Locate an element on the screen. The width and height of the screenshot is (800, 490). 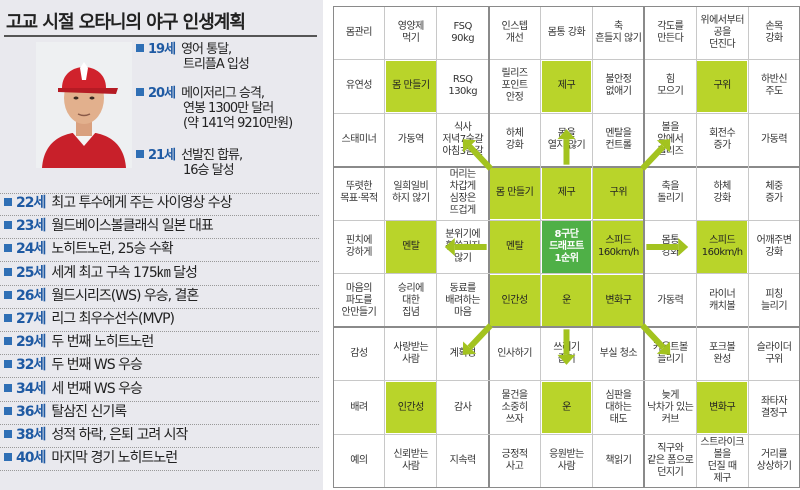
cell-text: 변화구 is located at coordinates (618, 300).